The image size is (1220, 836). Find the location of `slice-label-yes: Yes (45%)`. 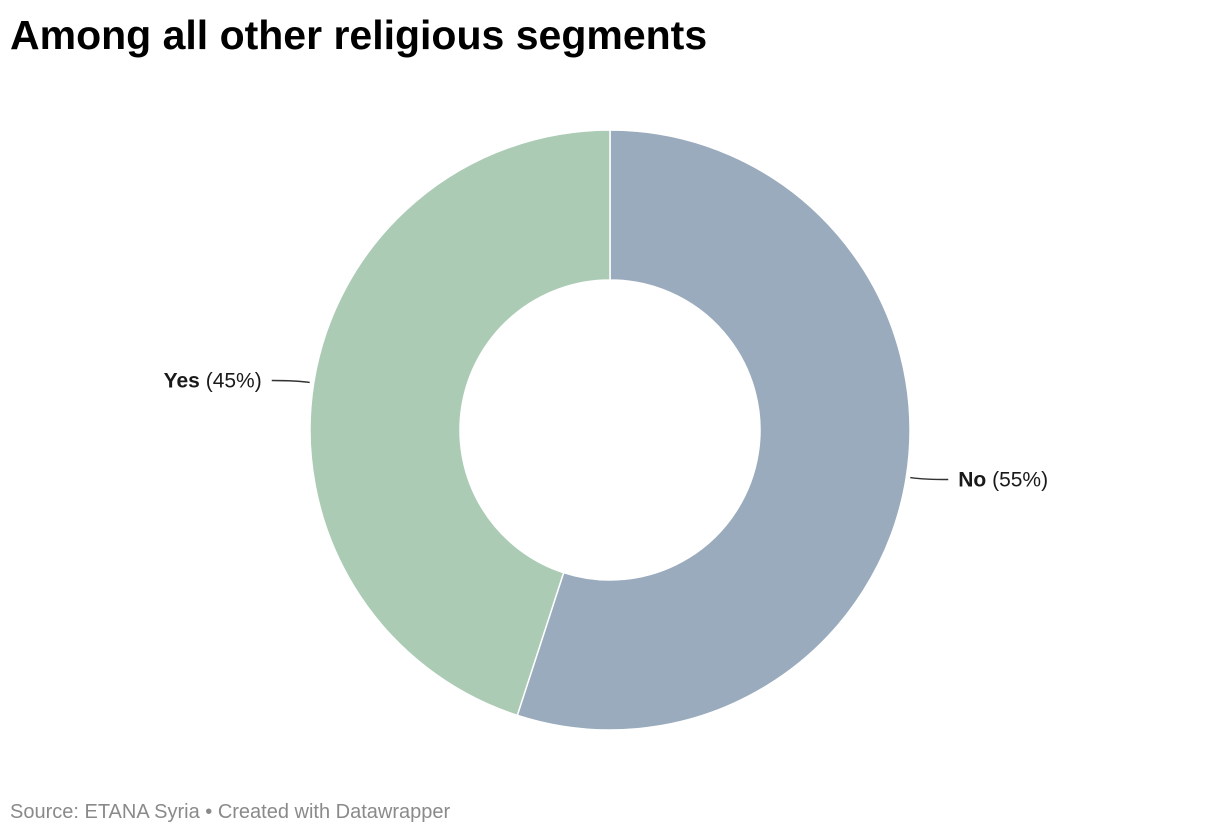

slice-label-yes: Yes (45%) is located at coordinates (213, 380).